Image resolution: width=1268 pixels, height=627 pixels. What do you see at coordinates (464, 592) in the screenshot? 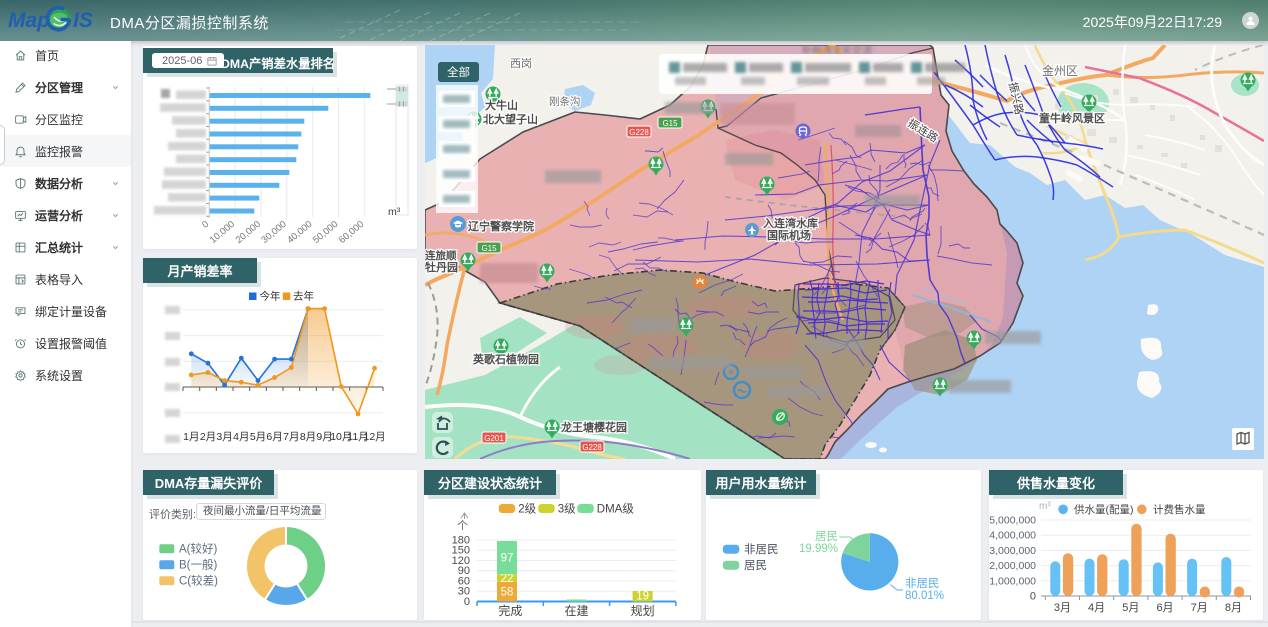
I see `svg-text: 30` at bounding box center [464, 592].